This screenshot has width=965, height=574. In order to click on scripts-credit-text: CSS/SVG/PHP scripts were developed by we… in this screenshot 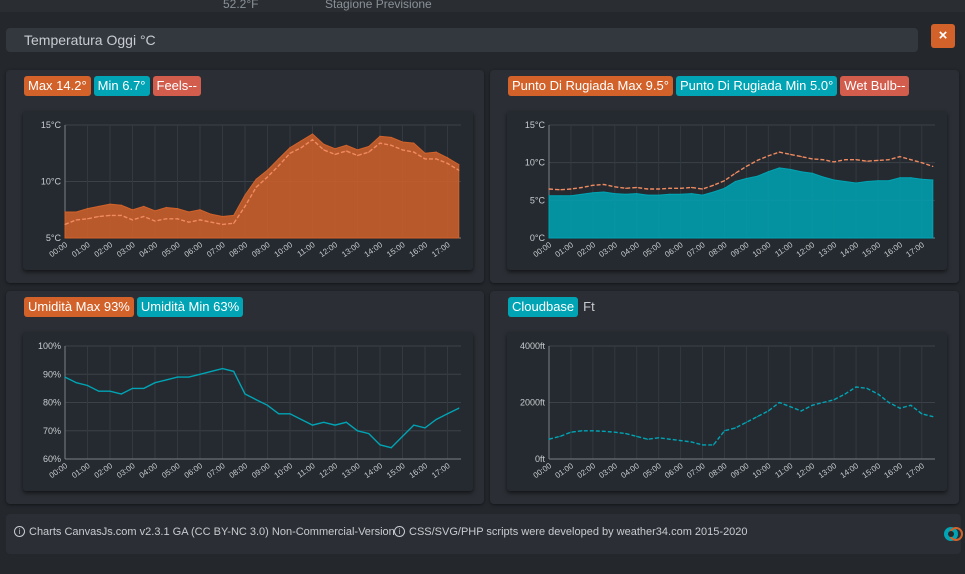, I will do `click(578, 532)`.